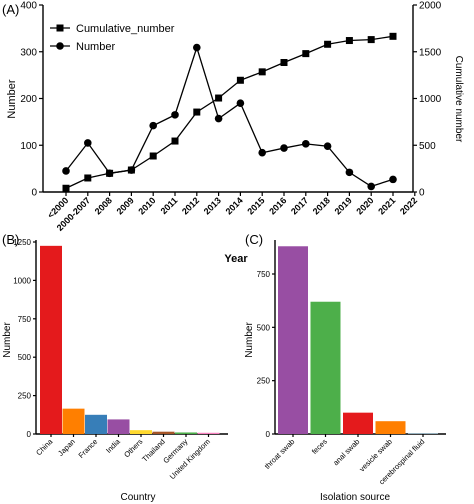 The image size is (474, 504). Describe the element at coordinates (60, 28) in the screenshot. I see `panel-a-legend-square-marker` at that location.